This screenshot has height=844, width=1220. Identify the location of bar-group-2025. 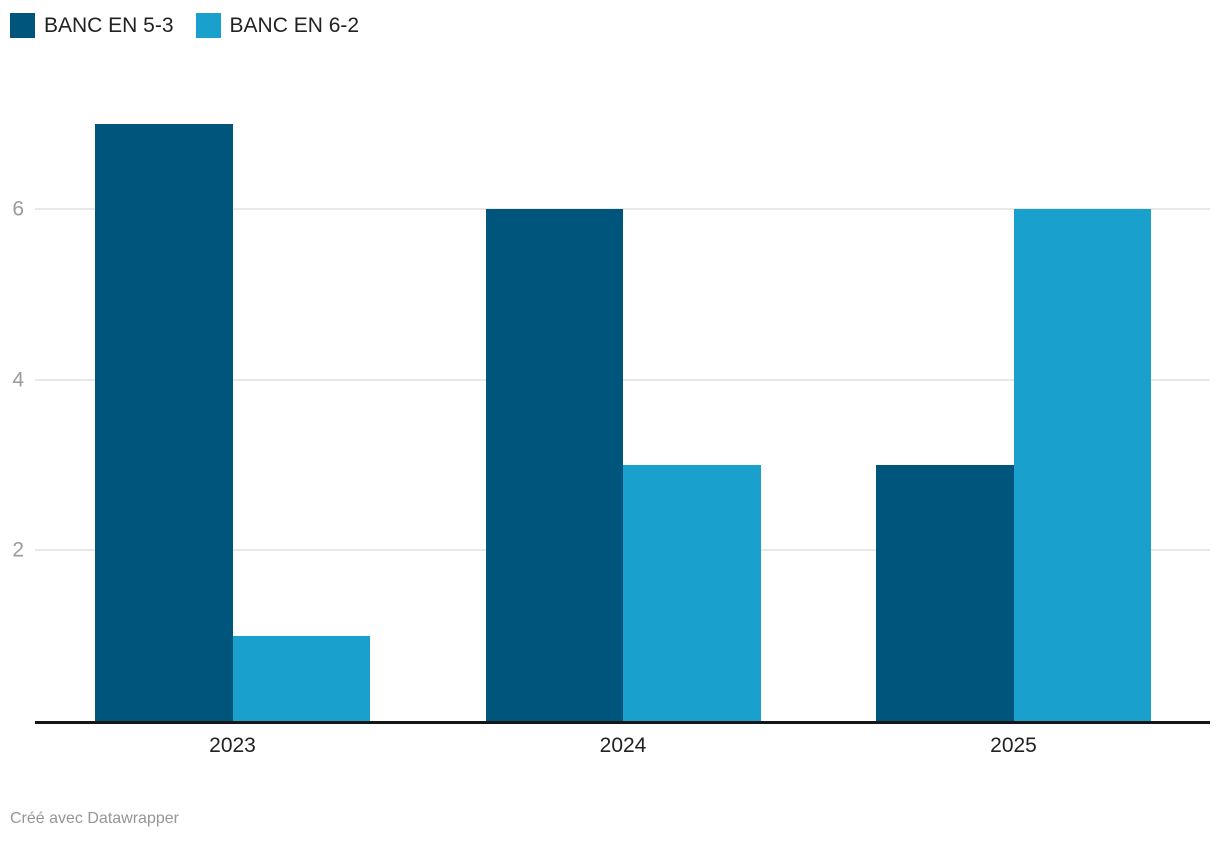
(1013, 465).